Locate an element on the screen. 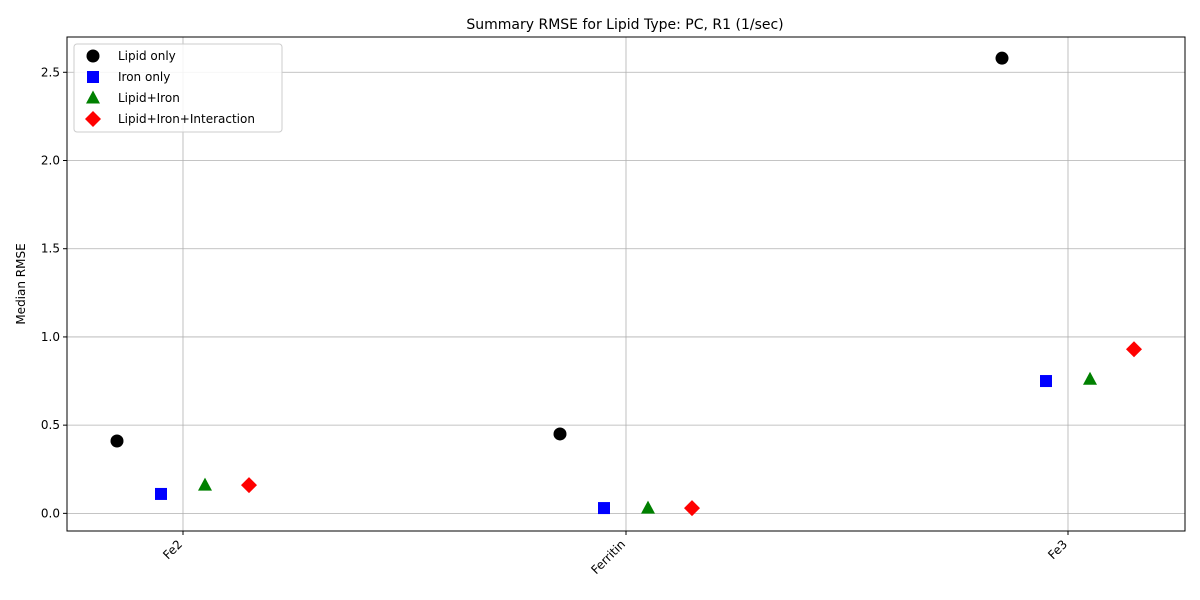  y-tick-label: 2.0 is located at coordinates (50, 161).